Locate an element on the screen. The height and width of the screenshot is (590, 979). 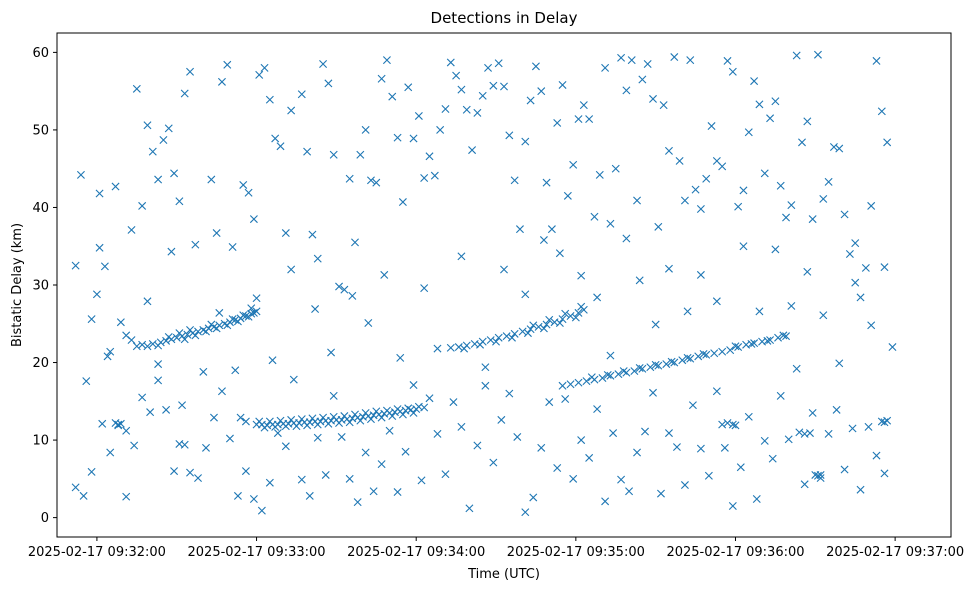
x-tick-label: 2025-02-17 09:33:00 is located at coordinates (257, 552).